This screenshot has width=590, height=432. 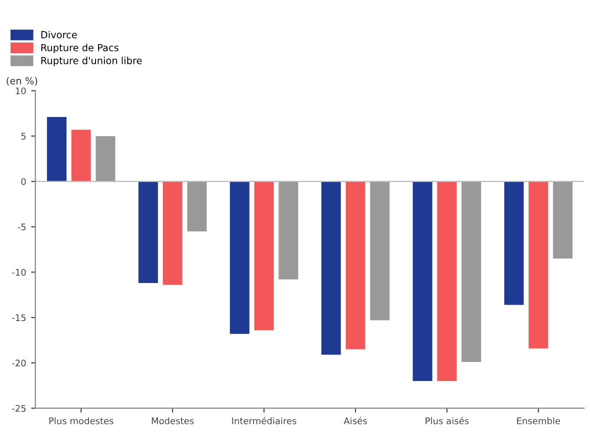 I want to click on y-tick-label: -15, so click(x=19, y=318).